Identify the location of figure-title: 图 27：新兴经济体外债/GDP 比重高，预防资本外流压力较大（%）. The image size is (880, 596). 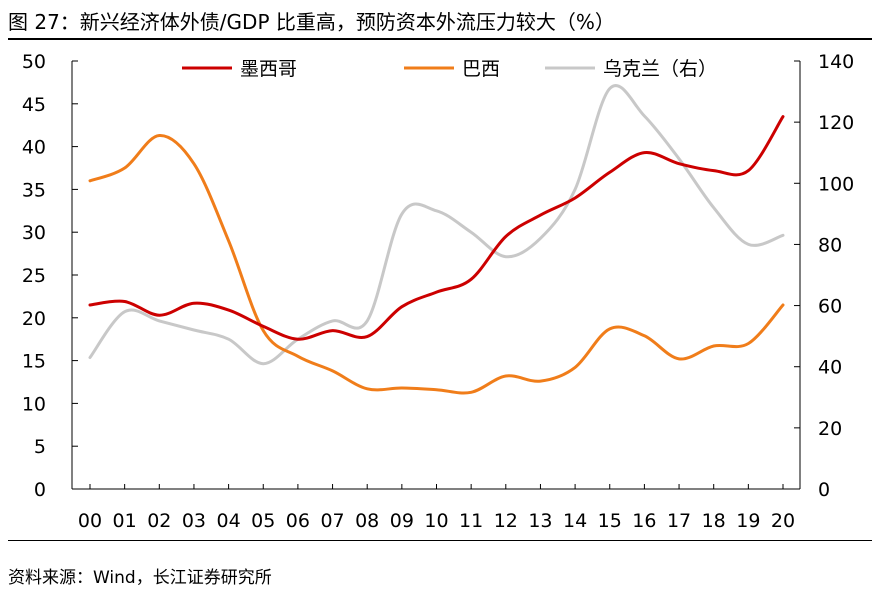
(311, 22).